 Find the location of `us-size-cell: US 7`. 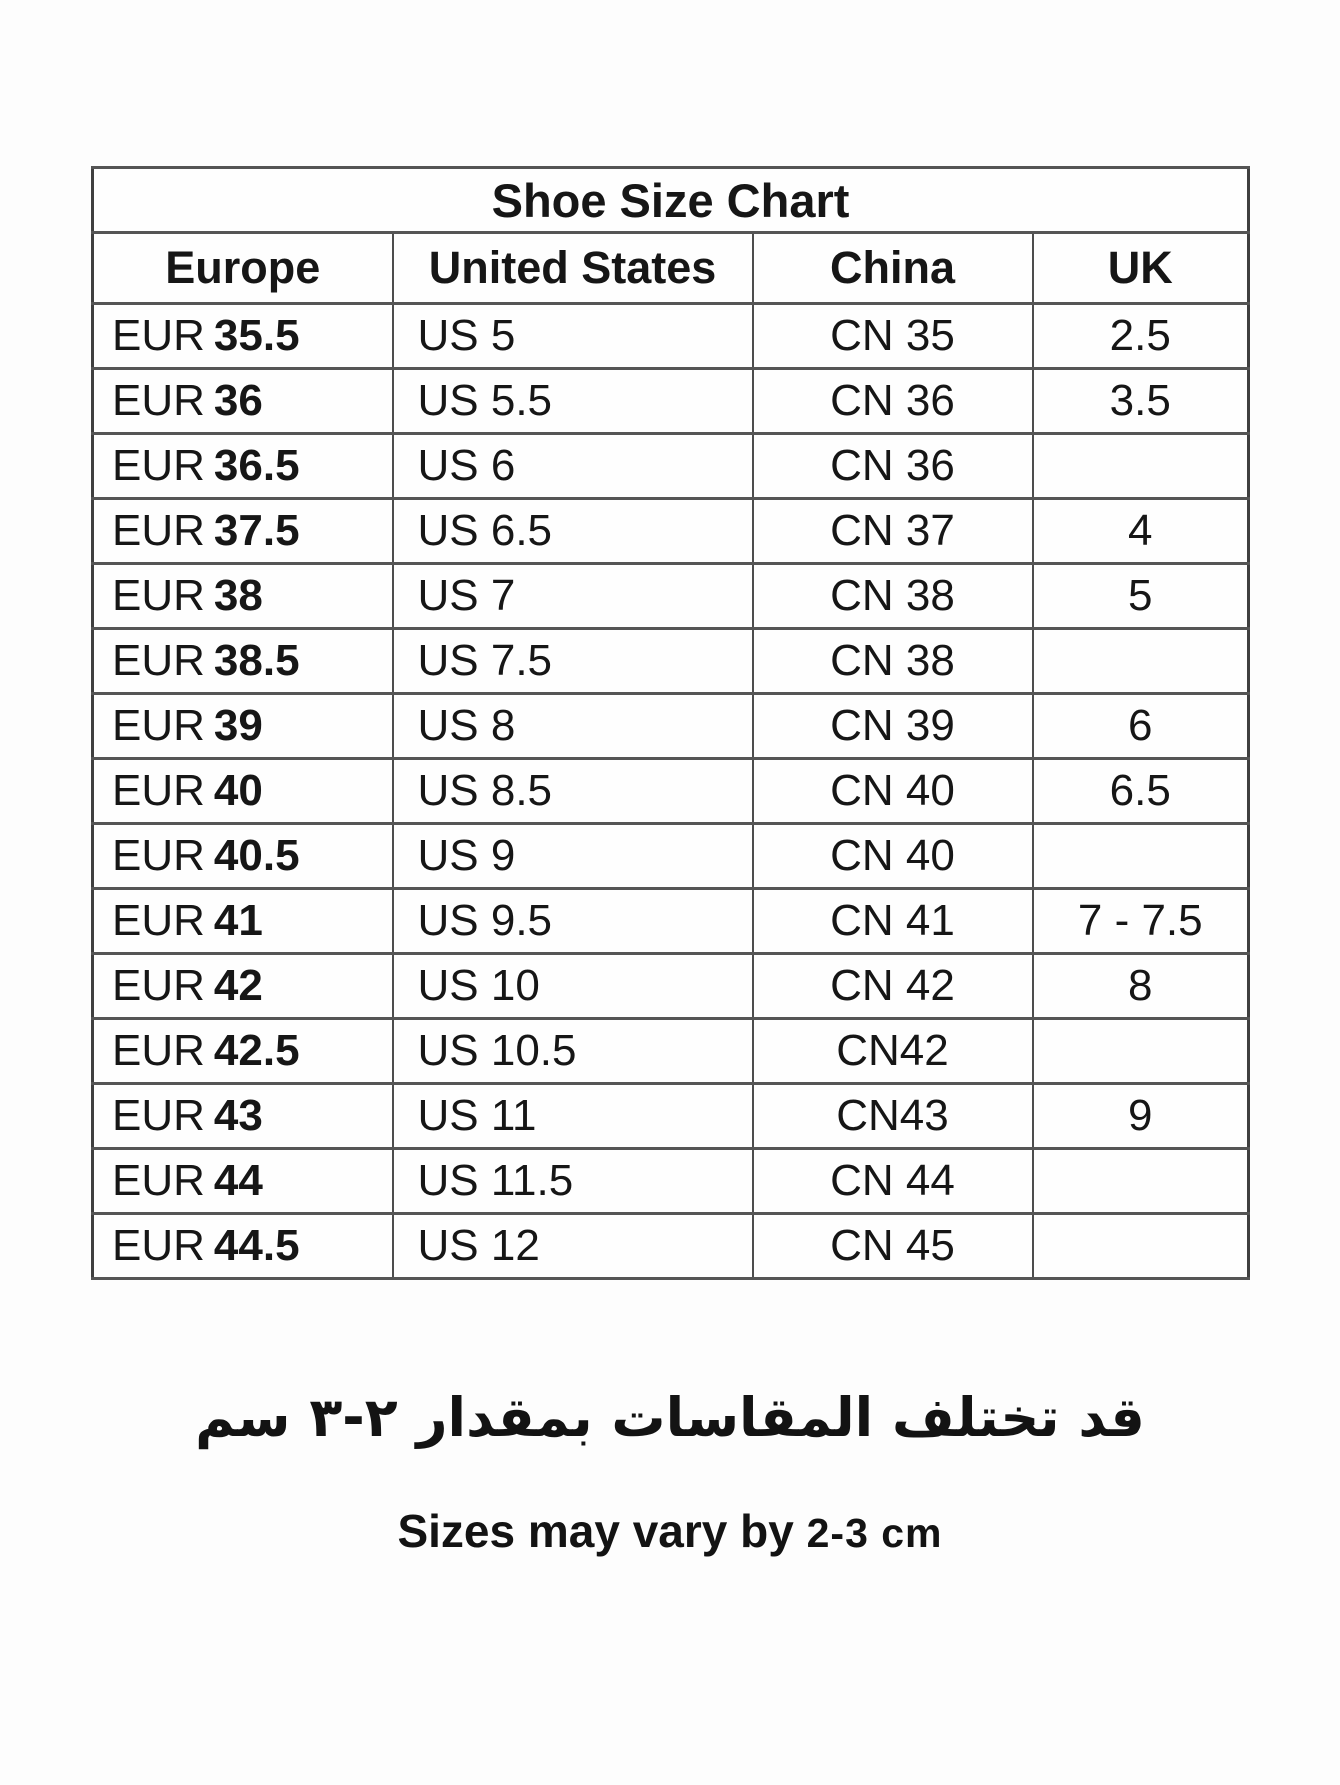

us-size-cell: US 7 is located at coordinates (572, 596).